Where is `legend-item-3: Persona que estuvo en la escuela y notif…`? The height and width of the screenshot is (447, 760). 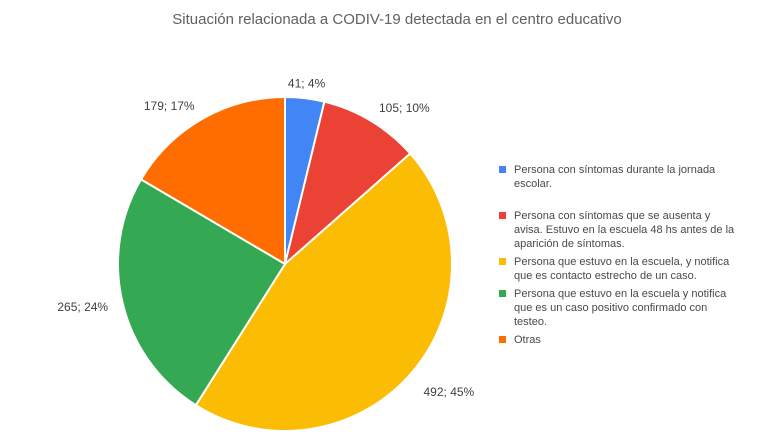
legend-item-3: Persona que estuvo en la escuela y notif… is located at coordinates (621, 308).